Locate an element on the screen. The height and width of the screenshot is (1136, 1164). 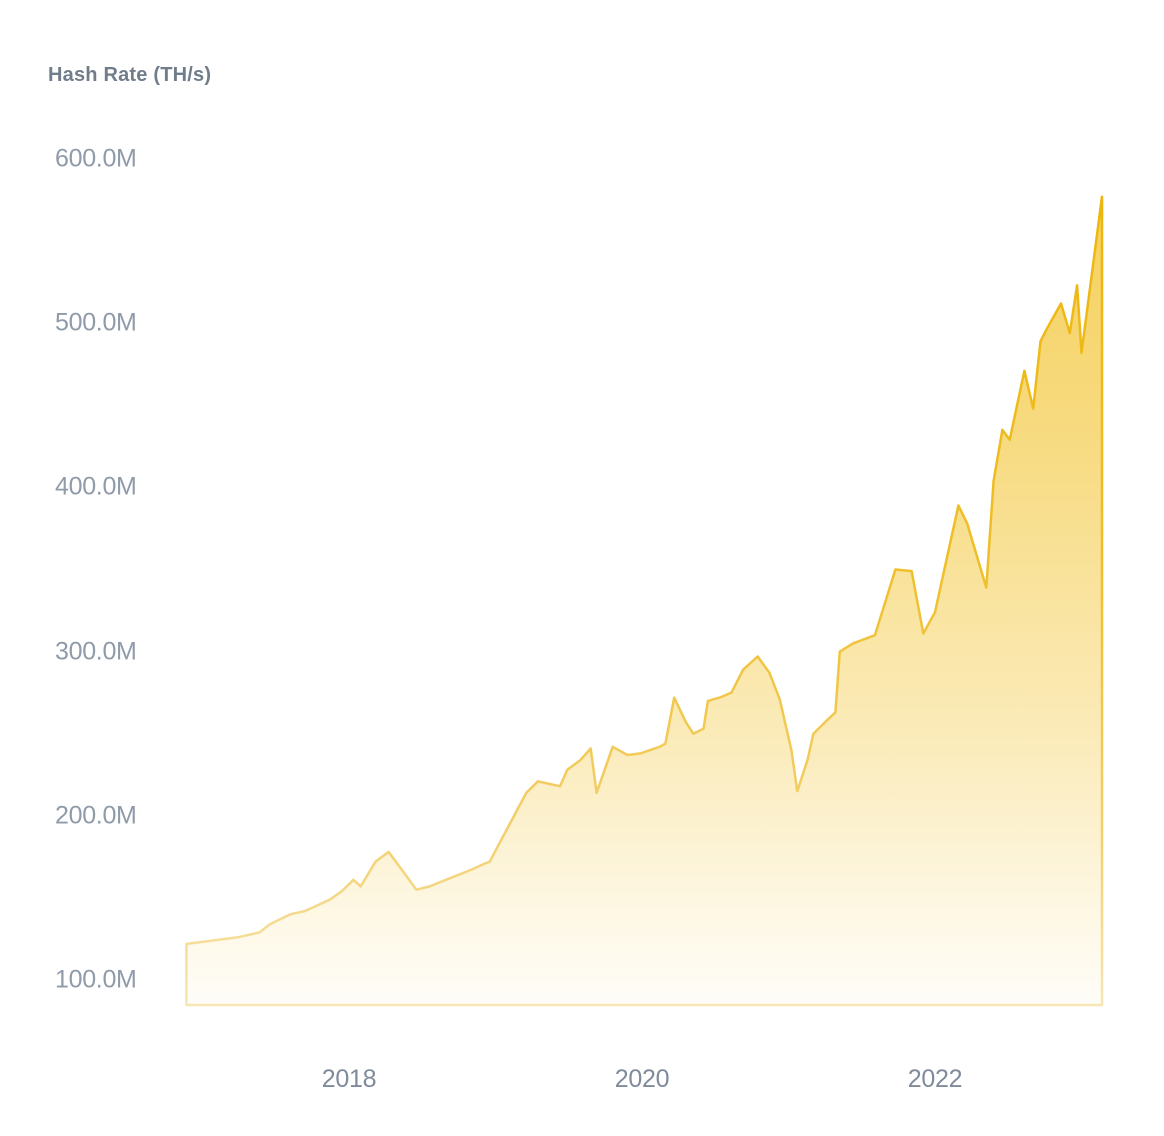
y-tick-label: 200.0M is located at coordinates (96, 815).